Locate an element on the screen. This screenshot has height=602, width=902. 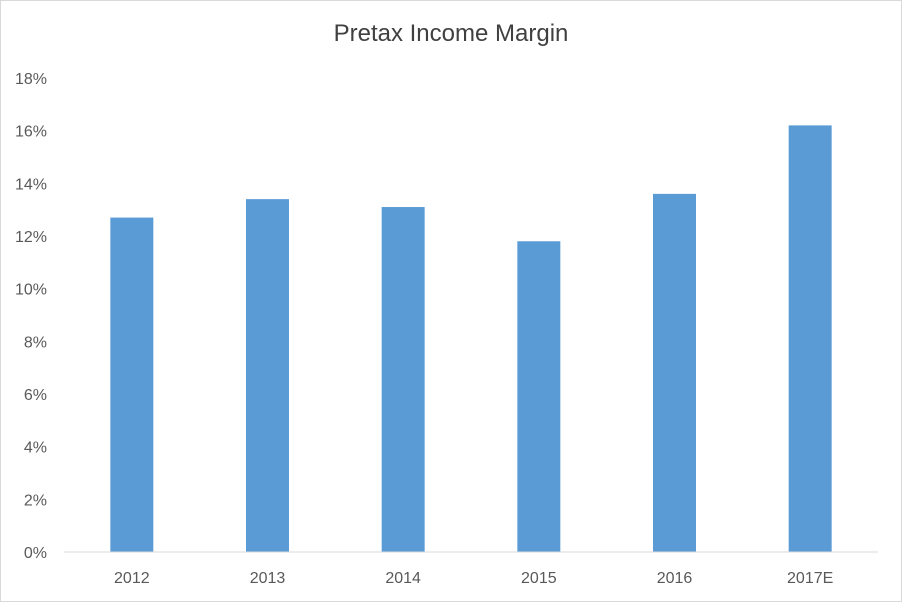
x-tick-label: 2012 is located at coordinates (132, 578).